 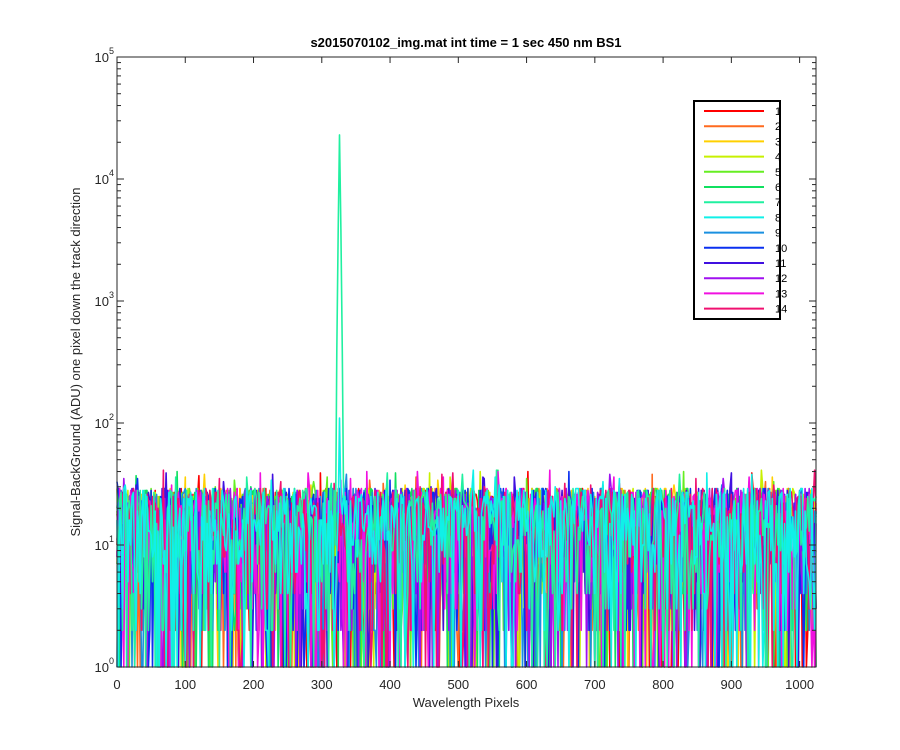 I want to click on legend-label: 3, so click(x=778, y=142).